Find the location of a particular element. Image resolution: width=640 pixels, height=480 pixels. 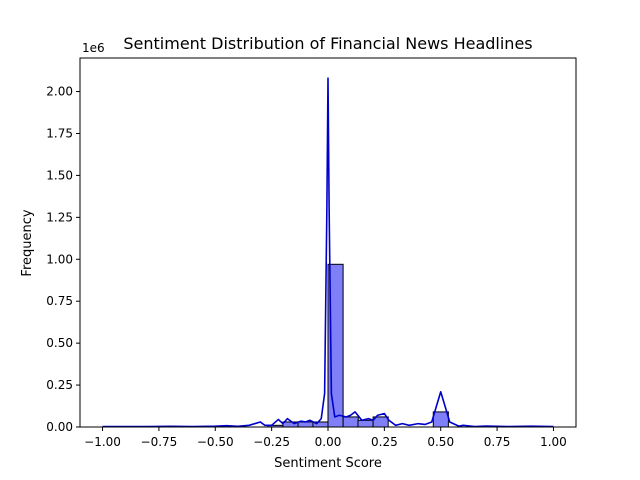

y-axis-label: Frequency is located at coordinates (27, 242).